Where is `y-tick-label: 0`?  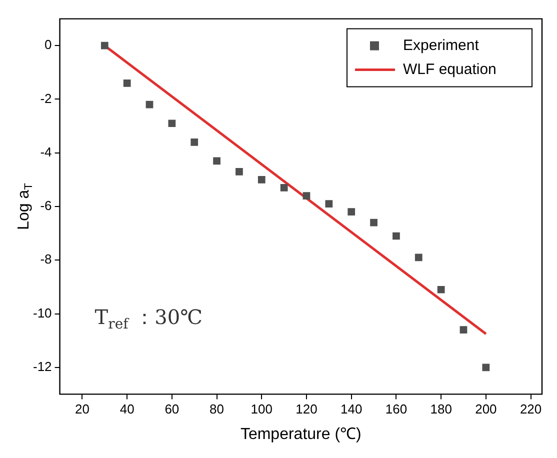
y-tick-label: 0 is located at coordinates (48, 44).